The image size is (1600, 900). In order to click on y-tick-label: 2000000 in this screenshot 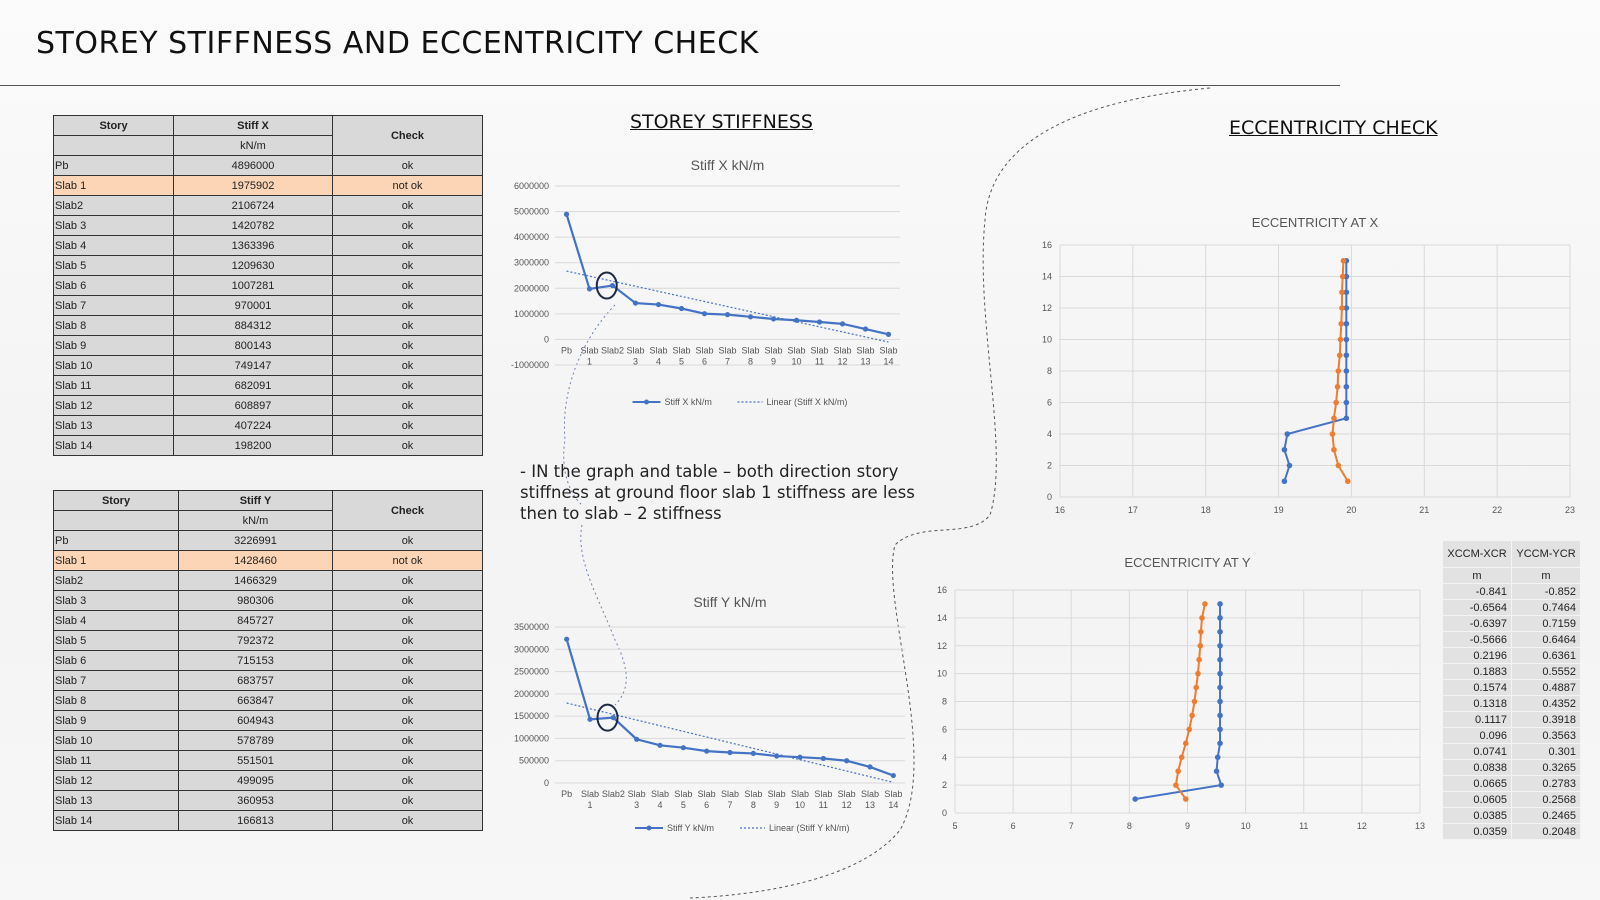, I will do `click(531, 694)`.